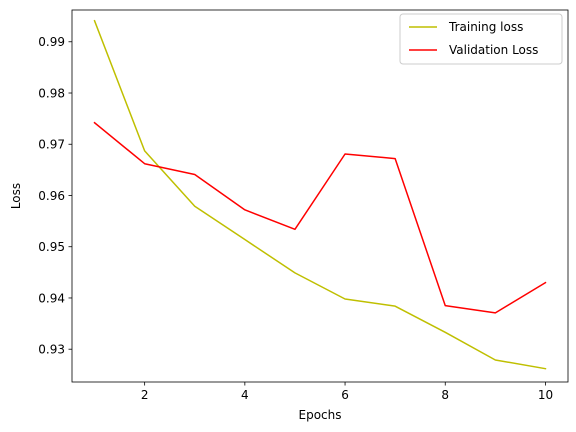 This screenshot has width=576, height=432. I want to click on x-tick-label: 4, so click(245, 395).